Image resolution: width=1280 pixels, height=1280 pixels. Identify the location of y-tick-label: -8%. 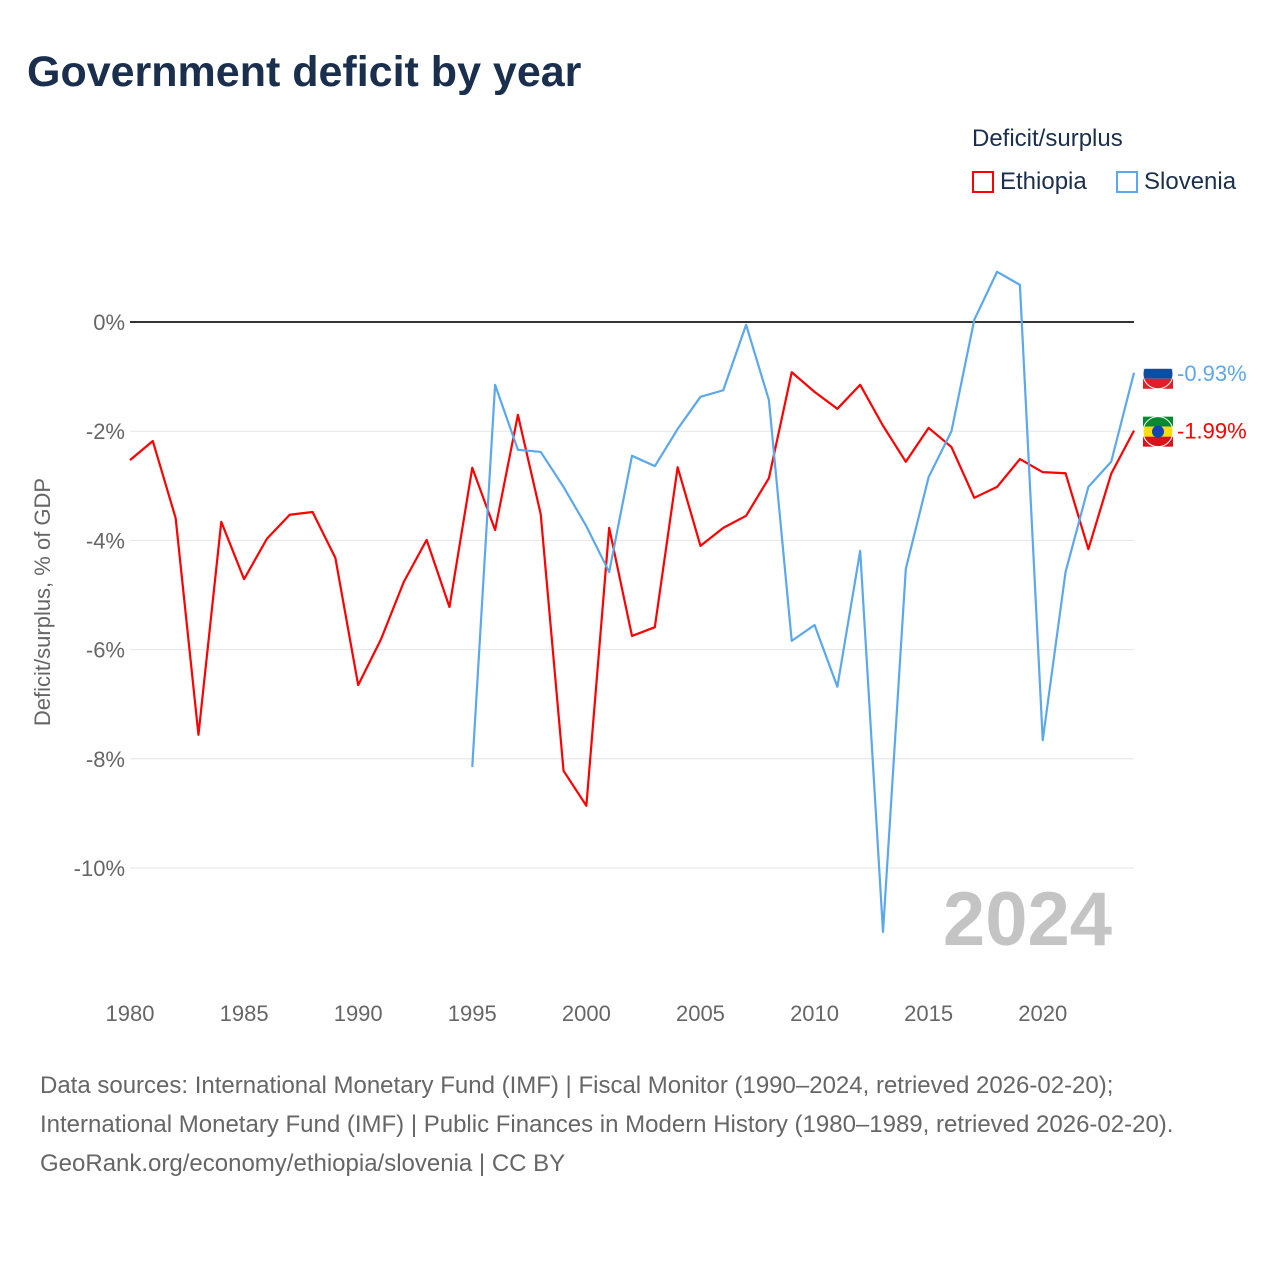
(105, 759).